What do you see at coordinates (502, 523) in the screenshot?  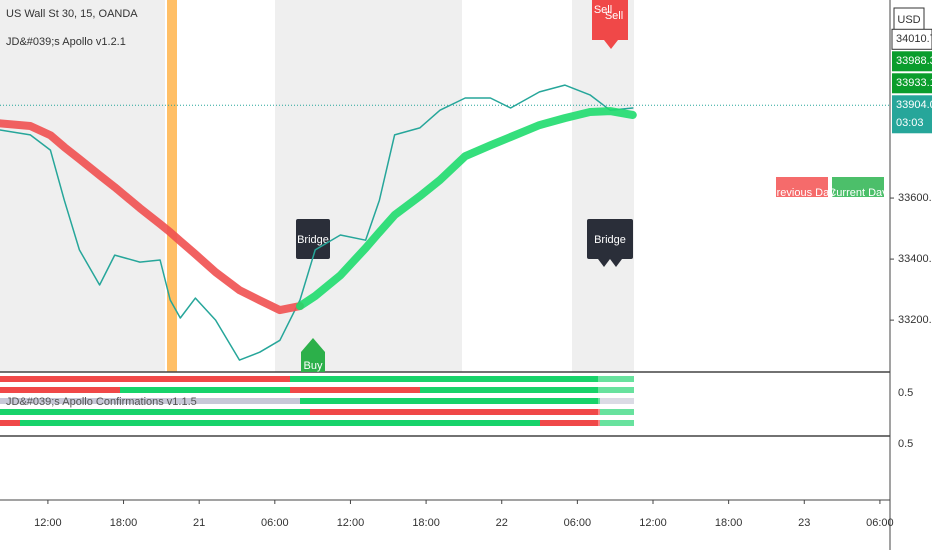 I see `x-tick-label: 22` at bounding box center [502, 523].